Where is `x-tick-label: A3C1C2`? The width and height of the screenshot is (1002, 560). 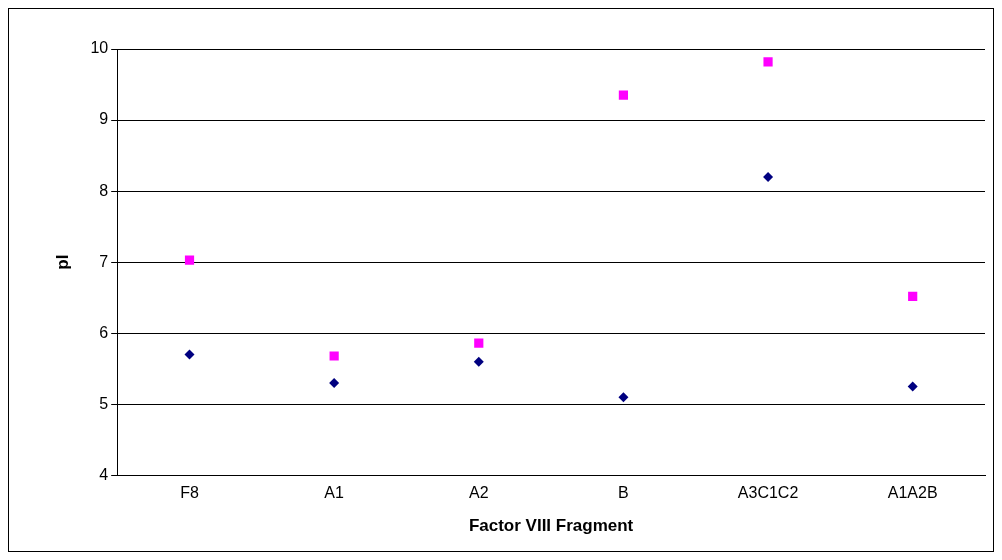 x-tick-label: A3C1C2 is located at coordinates (768, 493).